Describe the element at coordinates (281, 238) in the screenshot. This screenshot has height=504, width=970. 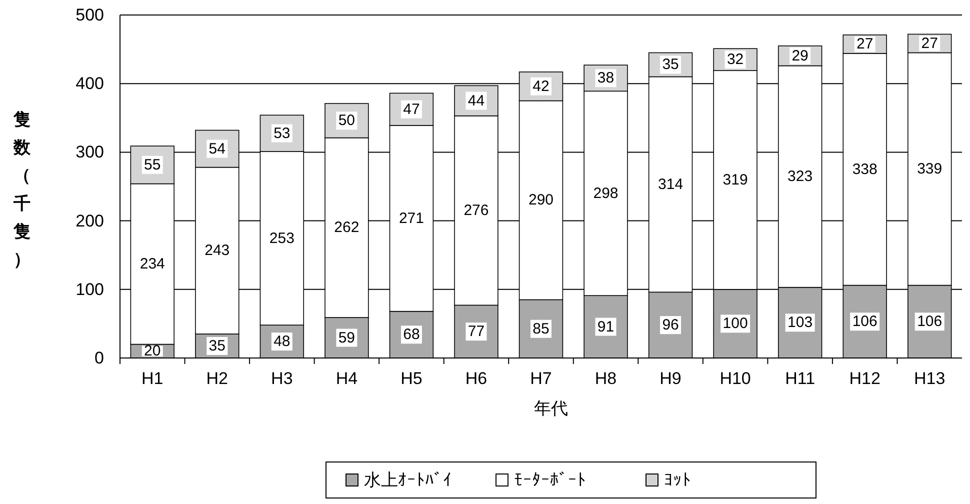
I see `data-label: 253` at that location.